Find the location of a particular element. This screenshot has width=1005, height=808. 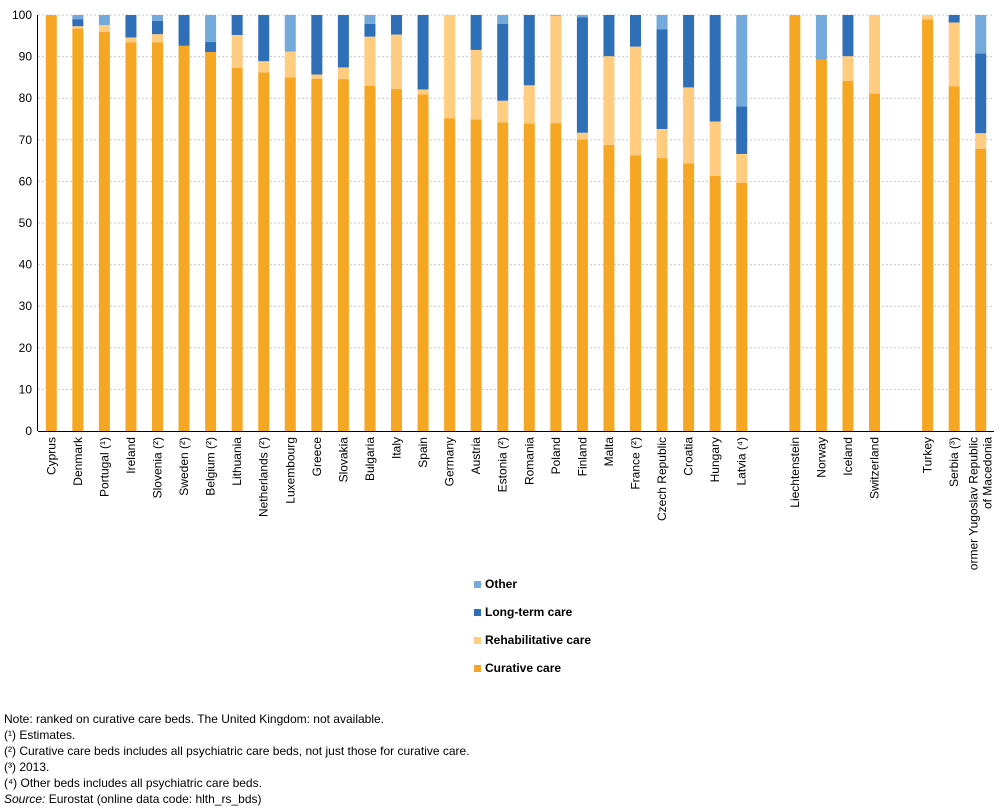

legend-item-rehabilitative-care: Rehabilitative care is located at coordinates (532, 640).